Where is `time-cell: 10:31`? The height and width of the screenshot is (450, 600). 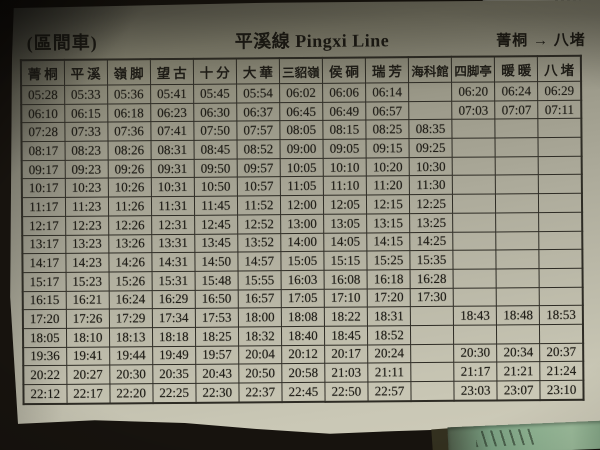
time-cell: 10:31 is located at coordinates (172, 187).